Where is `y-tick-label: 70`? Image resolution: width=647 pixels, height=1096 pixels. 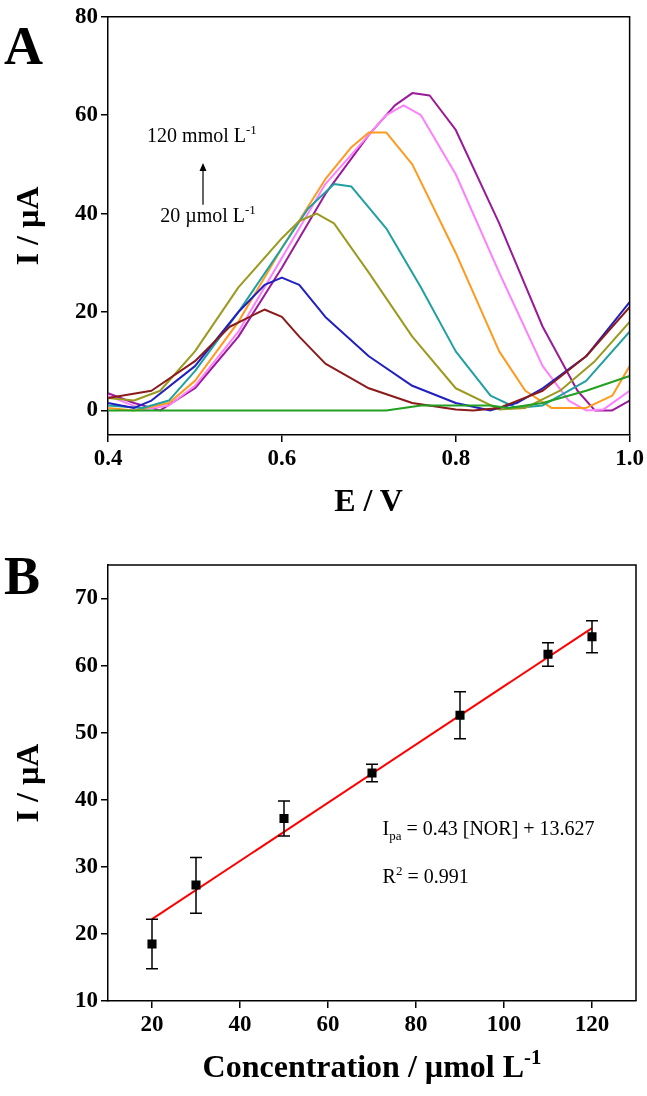 y-tick-label: 70 is located at coordinates (86, 597).